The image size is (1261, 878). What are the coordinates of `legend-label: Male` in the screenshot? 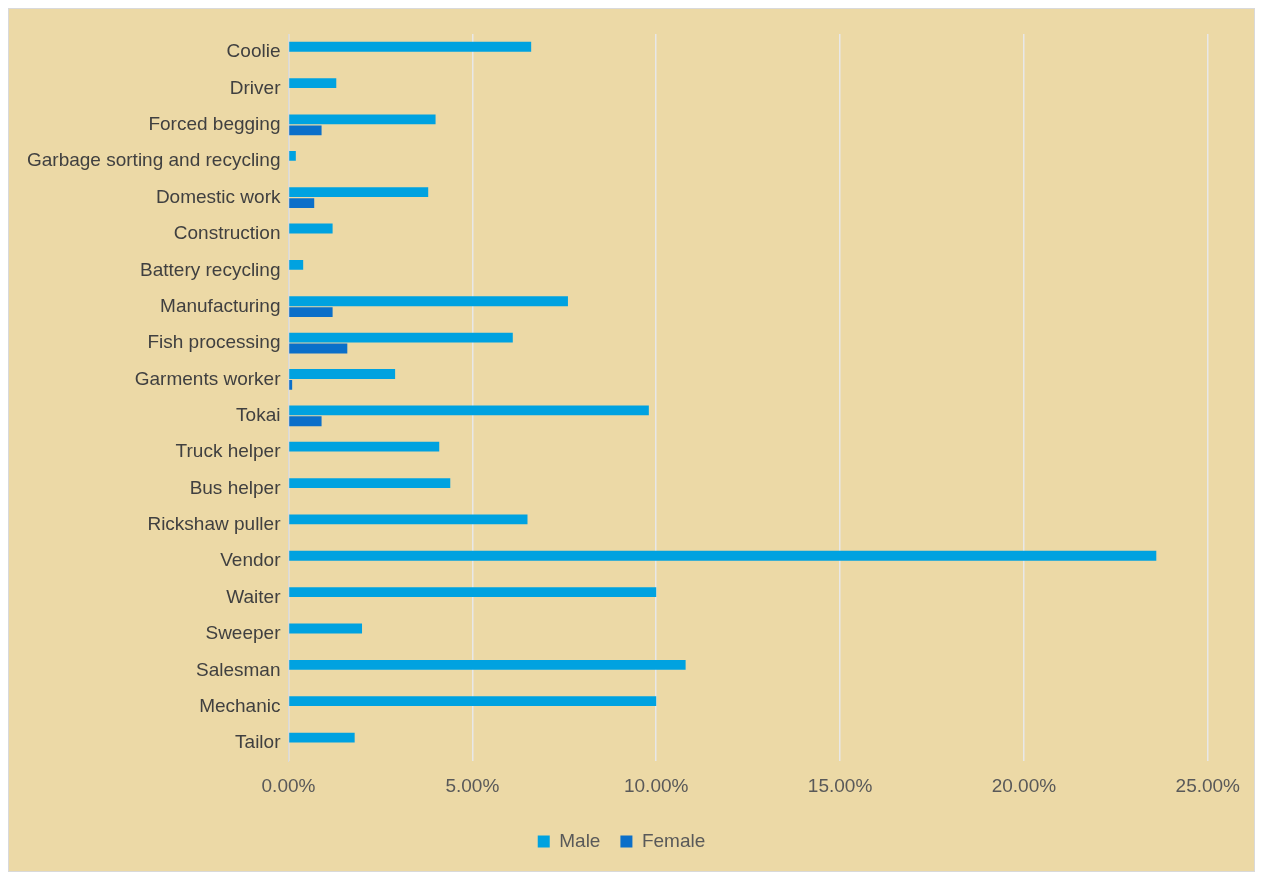 It's located at (580, 840).